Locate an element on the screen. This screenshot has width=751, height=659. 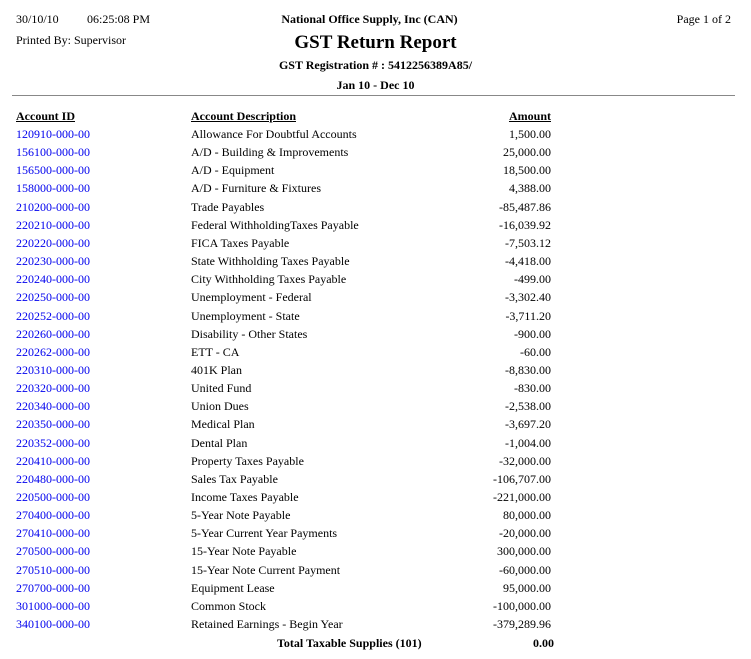
account-id-link: 220352-000-00 is located at coordinates (53, 442).